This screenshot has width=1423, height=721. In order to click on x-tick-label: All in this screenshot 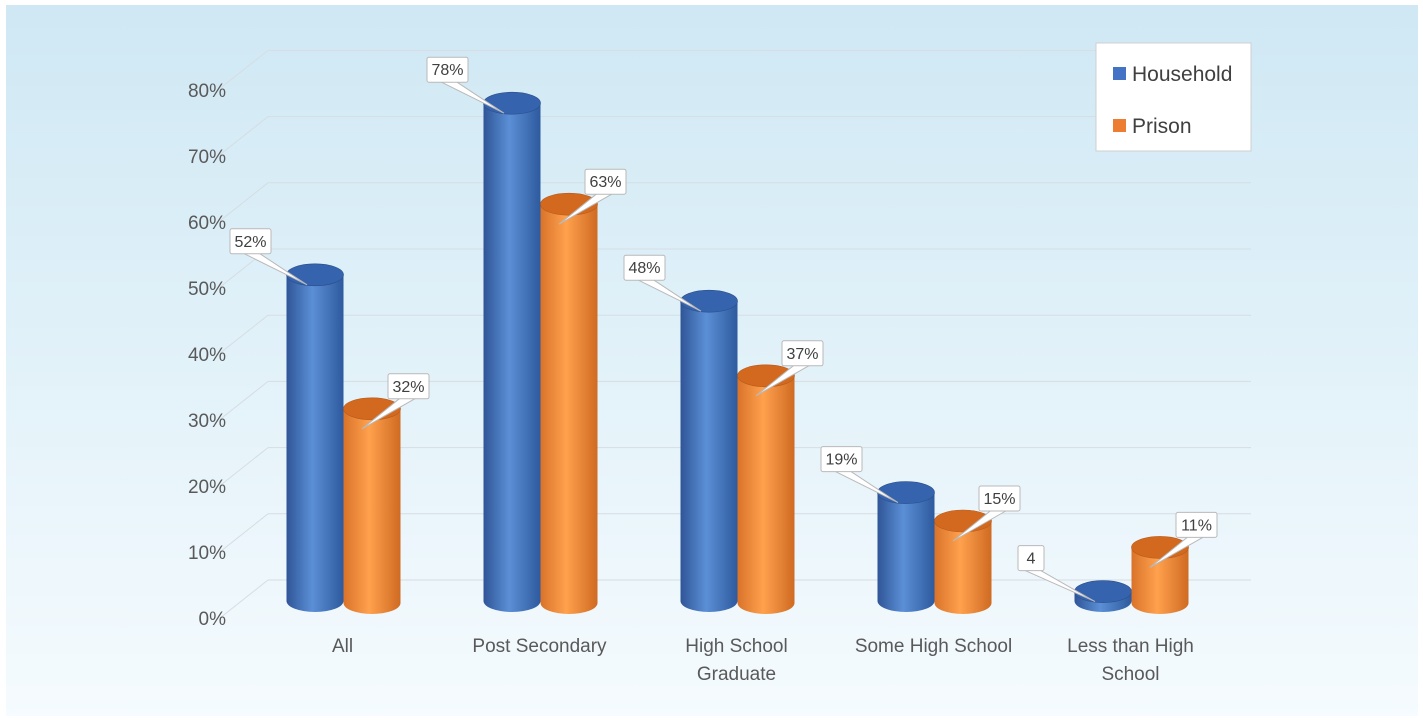, I will do `click(342, 646)`.